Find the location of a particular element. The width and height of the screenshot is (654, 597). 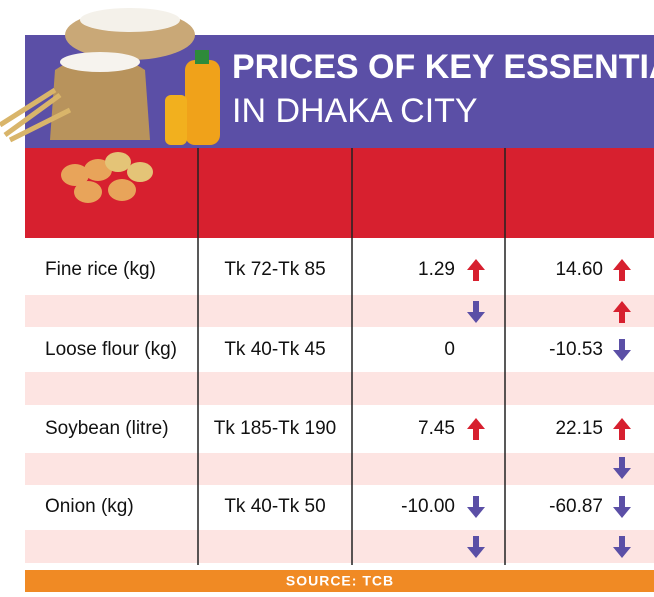

table-cell: -10.53 is located at coordinates (576, 349).